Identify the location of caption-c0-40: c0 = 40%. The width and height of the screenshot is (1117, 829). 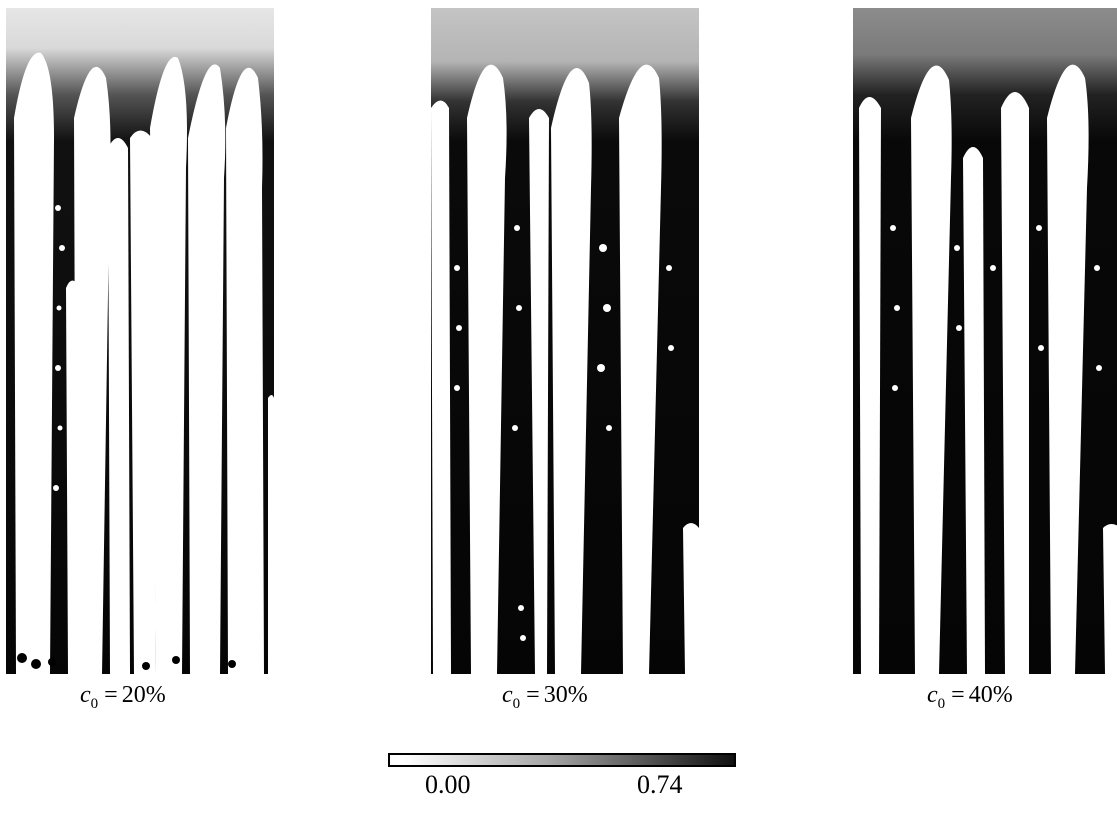
(970, 697).